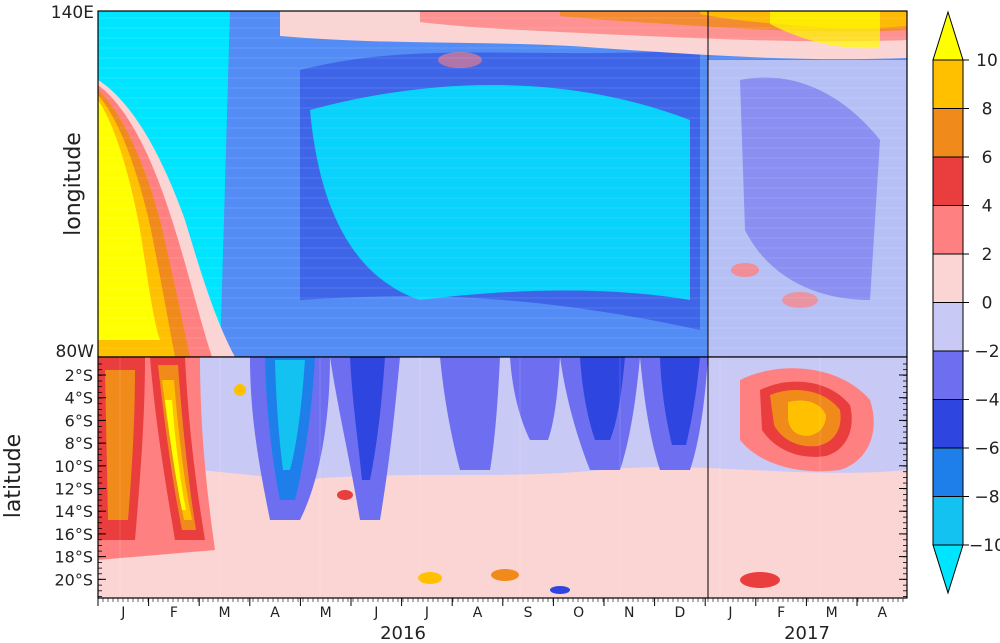  What do you see at coordinates (986, 498) in the screenshot?
I see `colorbar-tick-label: −8` at bounding box center [986, 498].